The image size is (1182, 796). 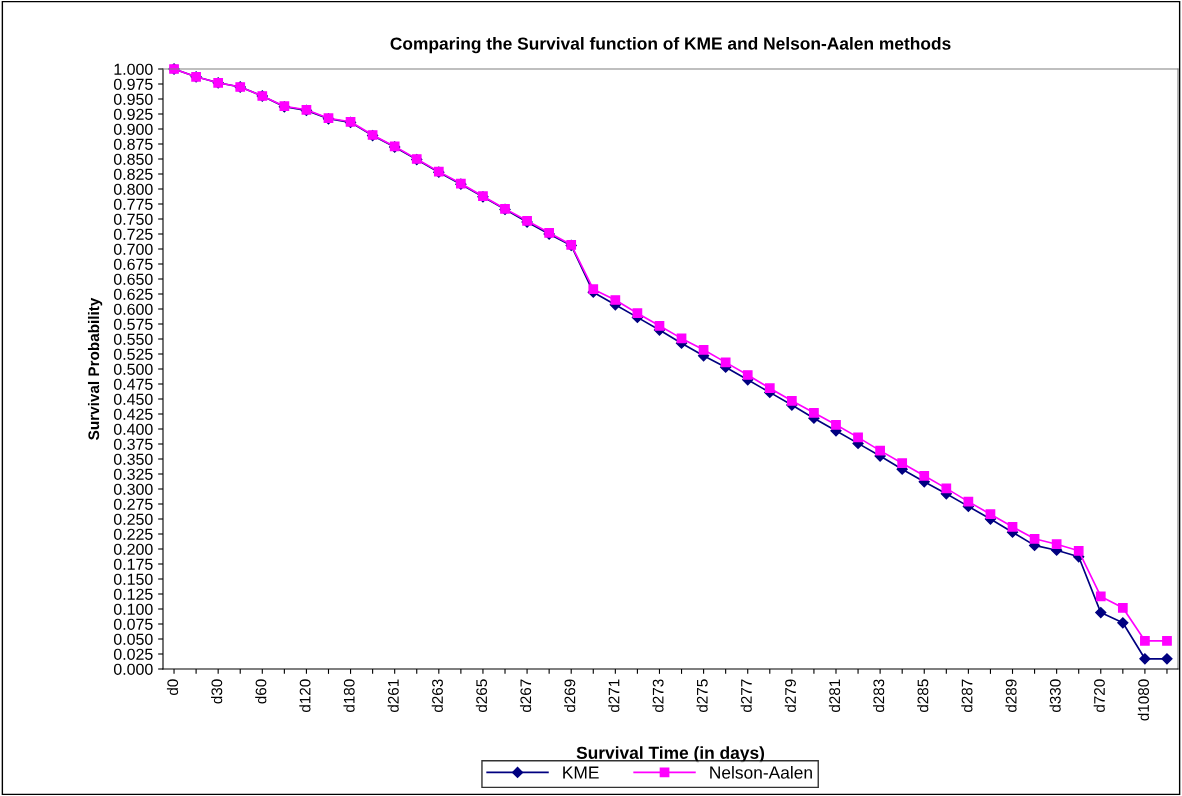 I want to click on x-tick-label: d263, so click(x=437, y=696).